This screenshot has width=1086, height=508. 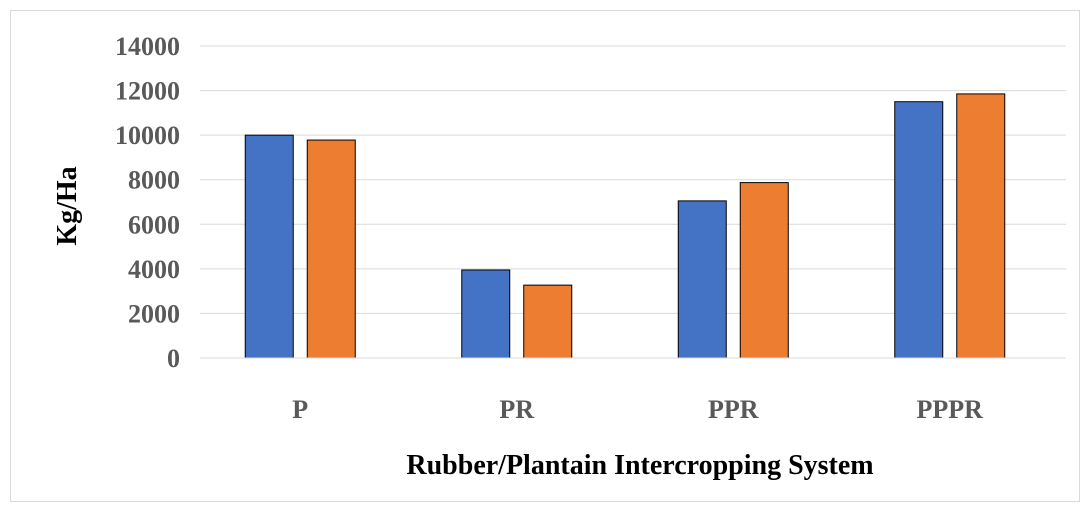 I want to click on x-tick-label: PPPR, so click(x=950, y=409).